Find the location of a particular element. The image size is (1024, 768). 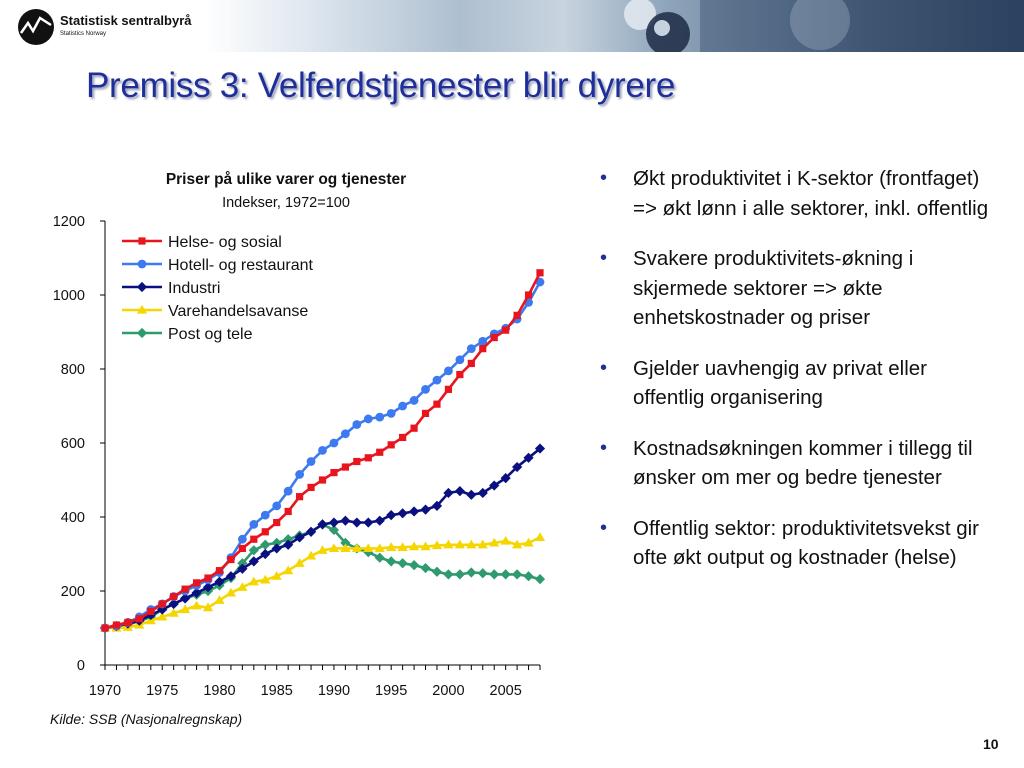

chart-subtitle: Indekser, 1972=100 is located at coordinates (286, 203).